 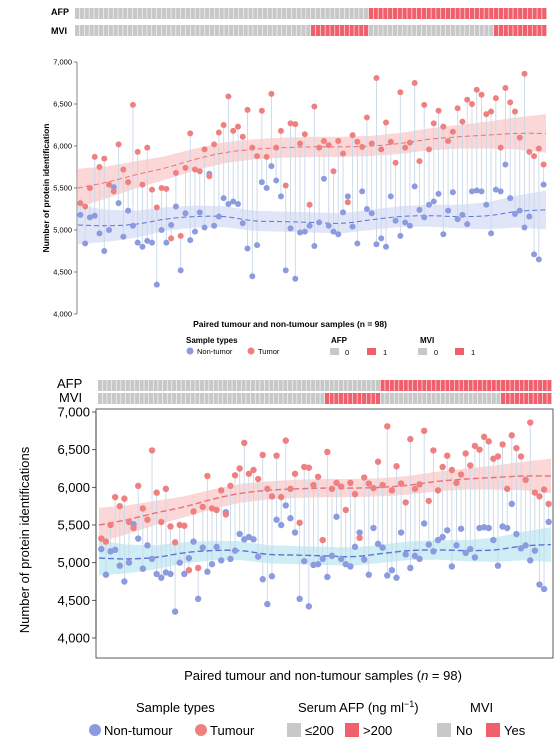 I want to click on bottom-y-tick-label: 7,000, so click(x=73, y=412).